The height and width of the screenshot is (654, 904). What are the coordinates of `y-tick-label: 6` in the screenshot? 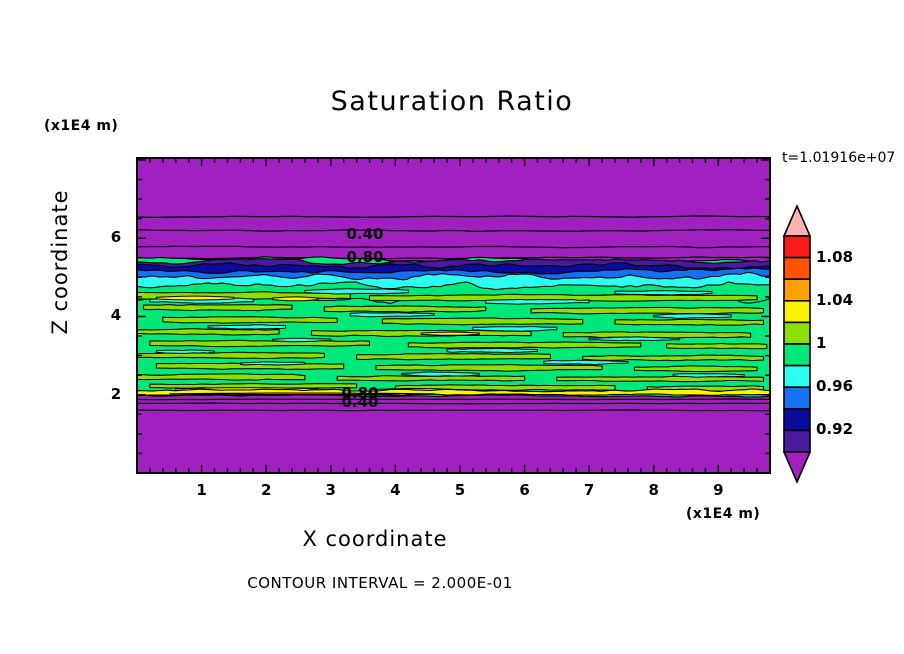 It's located at (116, 237).